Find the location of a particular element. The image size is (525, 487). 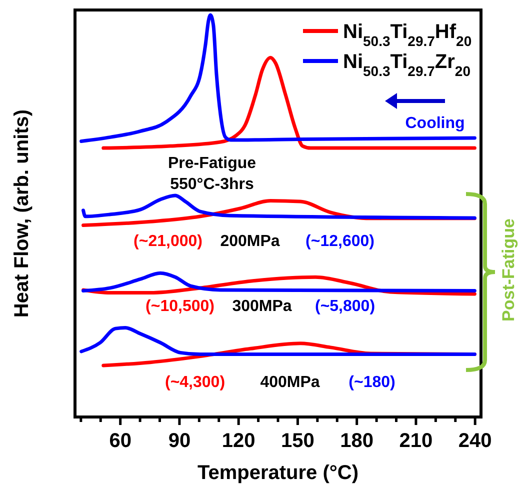

x-tick-label: 150 is located at coordinates (297, 441).